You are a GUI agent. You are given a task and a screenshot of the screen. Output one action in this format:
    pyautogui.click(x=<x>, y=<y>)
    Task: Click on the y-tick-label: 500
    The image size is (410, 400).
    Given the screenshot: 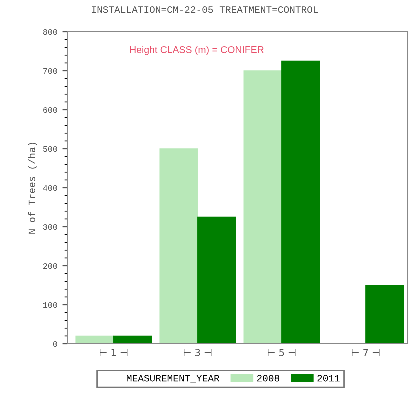 What is the action you would take?
    pyautogui.click(x=50, y=149)
    